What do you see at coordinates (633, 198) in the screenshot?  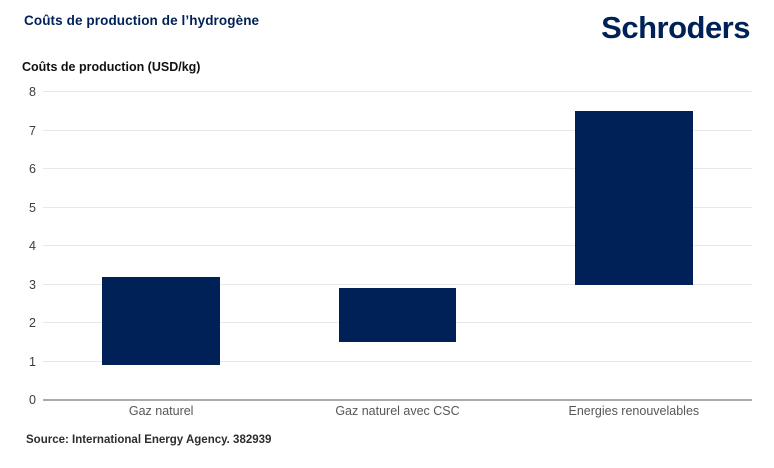 I see `bar-energies-renouvelables` at bounding box center [633, 198].